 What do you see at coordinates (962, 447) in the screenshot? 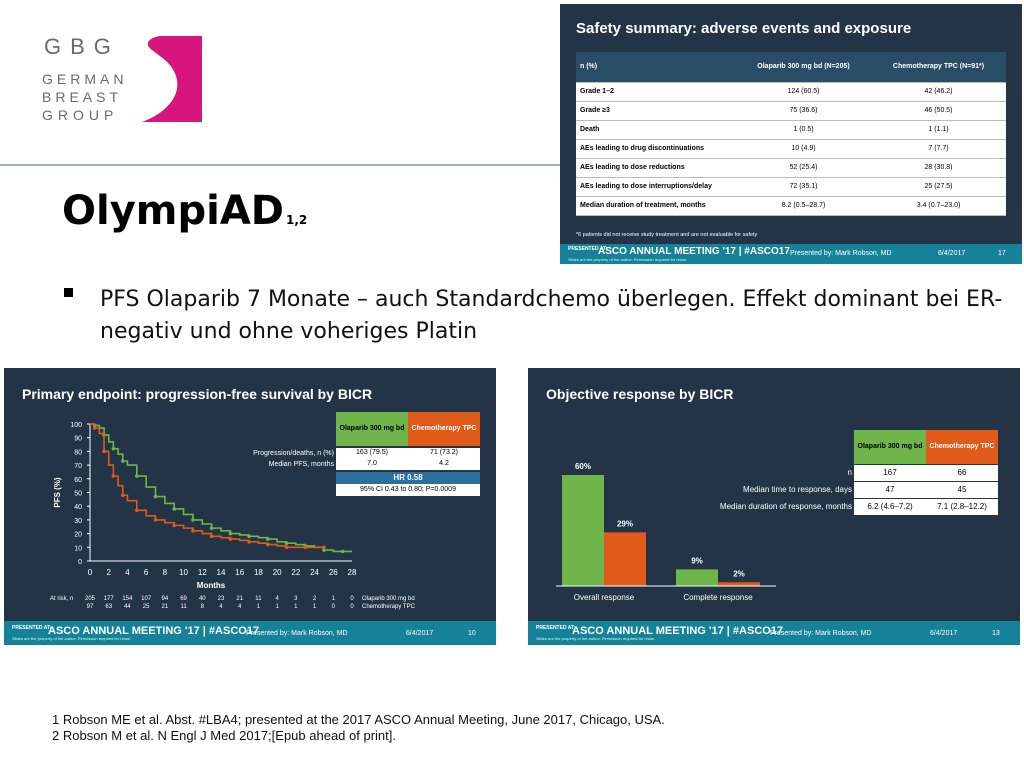
I see `orr-header-tpc: Chemotherapy TPC` at bounding box center [962, 447].